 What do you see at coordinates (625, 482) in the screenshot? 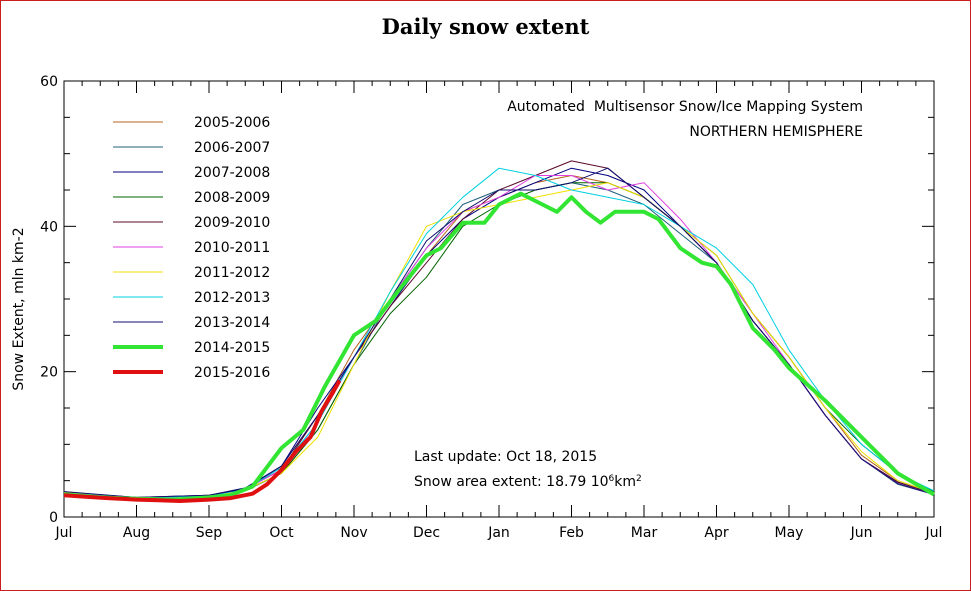
I see `snow-area-unit: km` at bounding box center [625, 482].